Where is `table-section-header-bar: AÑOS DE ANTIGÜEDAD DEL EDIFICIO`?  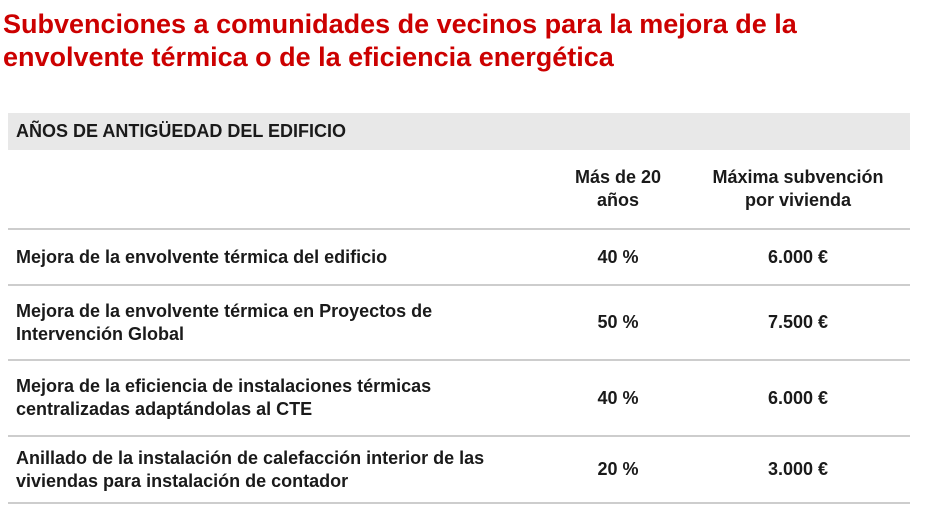 table-section-header-bar: AÑOS DE ANTIGÜEDAD DEL EDIFICIO is located at coordinates (459, 131).